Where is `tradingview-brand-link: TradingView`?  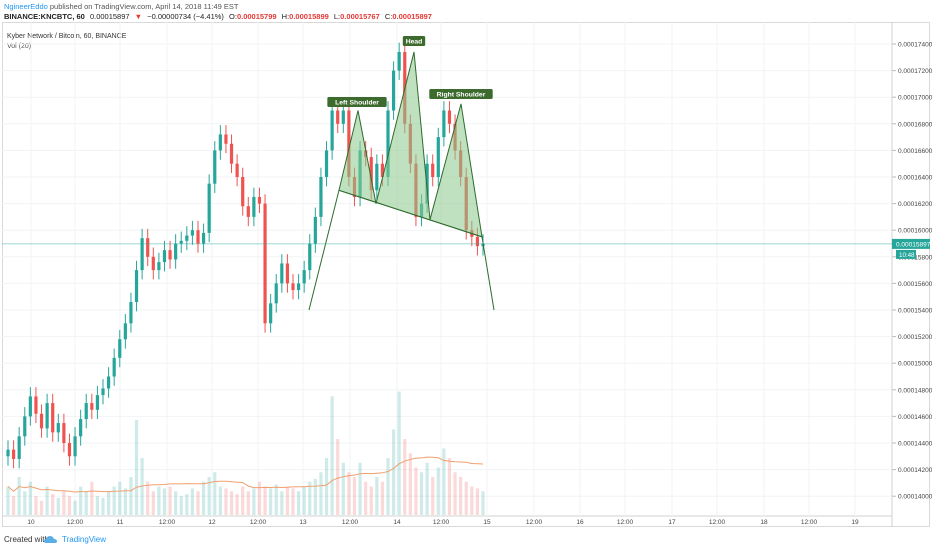
tradingview-brand-link: TradingView is located at coordinates (84, 539).